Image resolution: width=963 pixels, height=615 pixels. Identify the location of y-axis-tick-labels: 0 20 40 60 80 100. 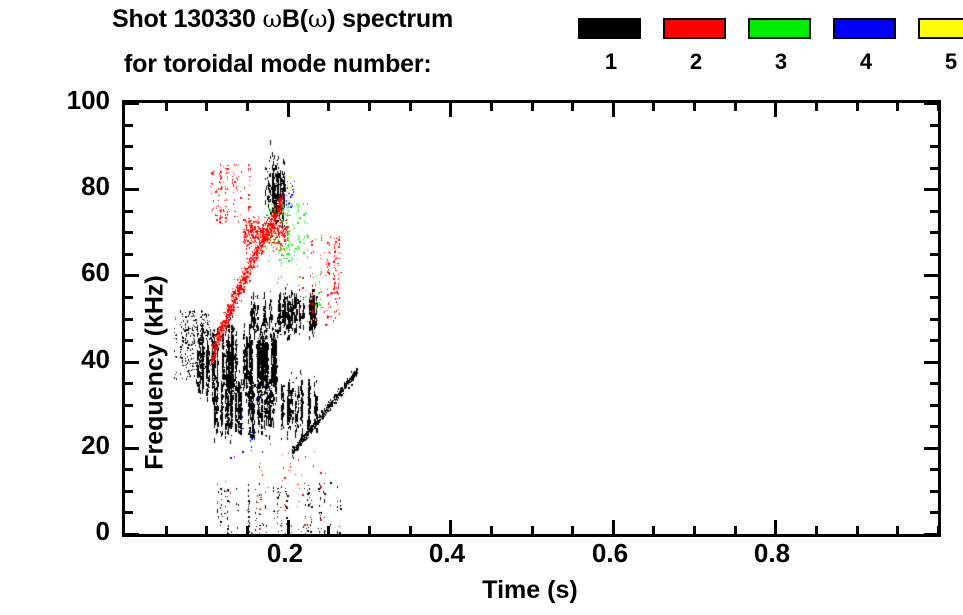
(60, 315).